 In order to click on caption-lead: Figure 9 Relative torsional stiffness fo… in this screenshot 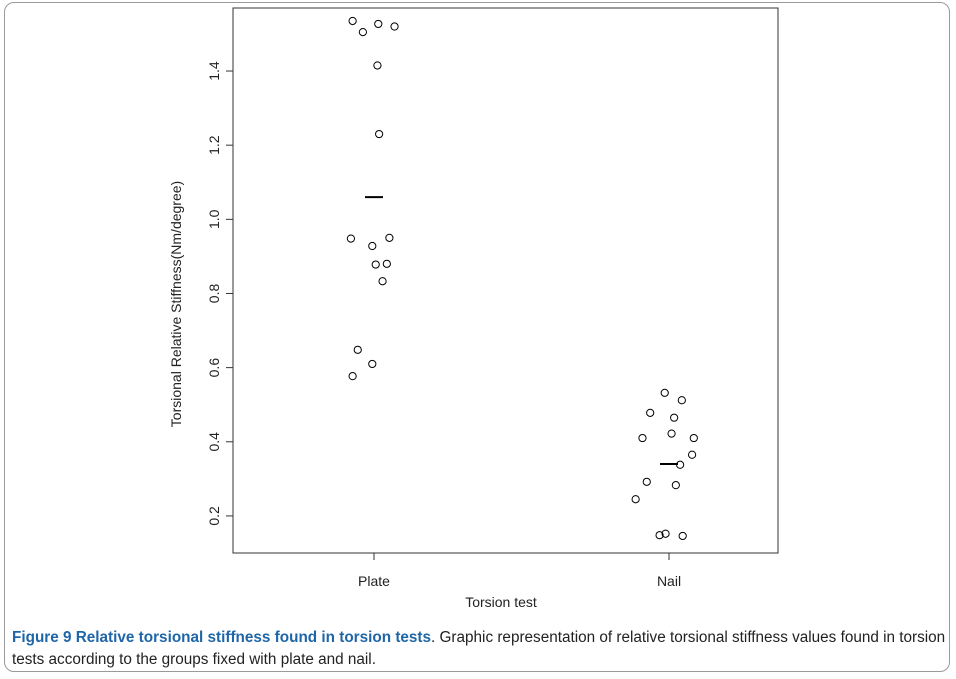, I will do `click(222, 637)`.